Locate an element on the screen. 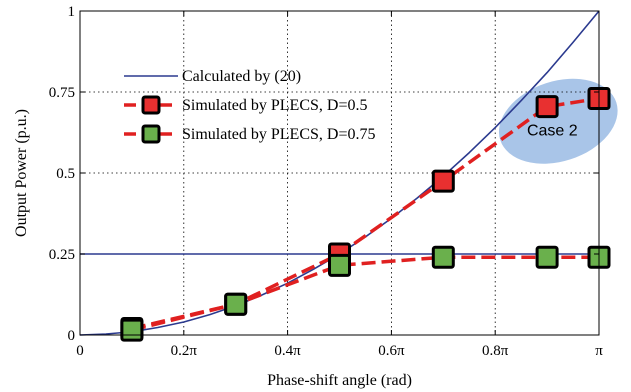  annotation-text-0: Case 2 is located at coordinates (552, 130).